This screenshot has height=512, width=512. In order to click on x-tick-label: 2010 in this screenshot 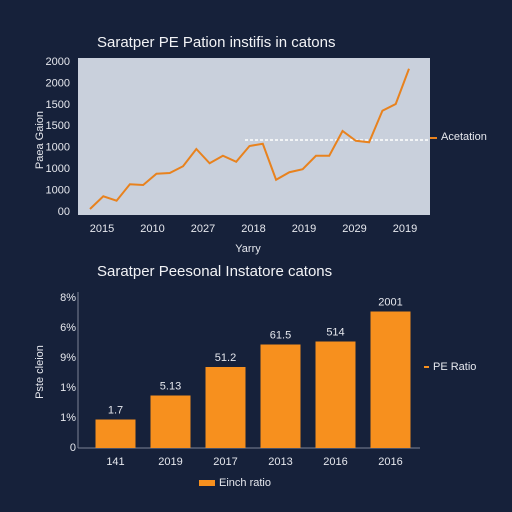, I will do `click(152, 229)`.